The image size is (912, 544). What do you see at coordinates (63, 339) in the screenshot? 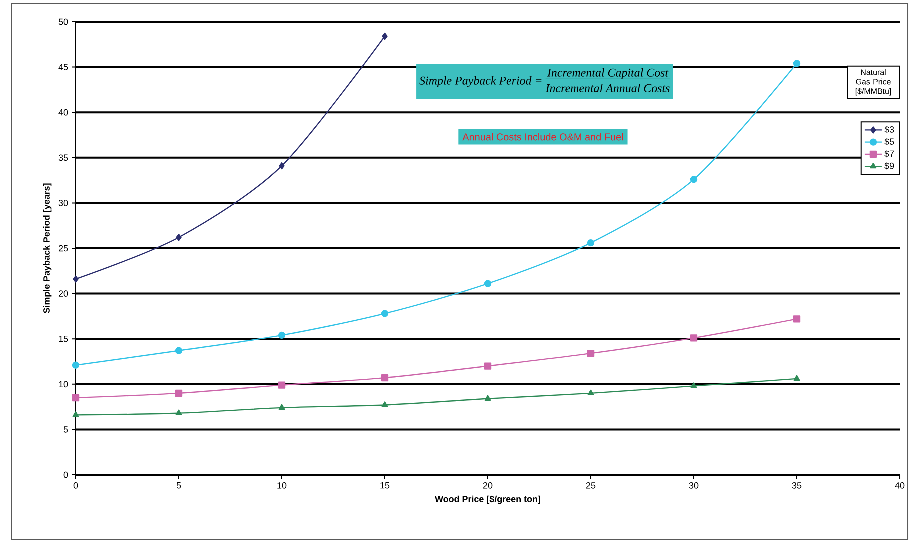
I see `y-tick-label: 15` at bounding box center [63, 339].